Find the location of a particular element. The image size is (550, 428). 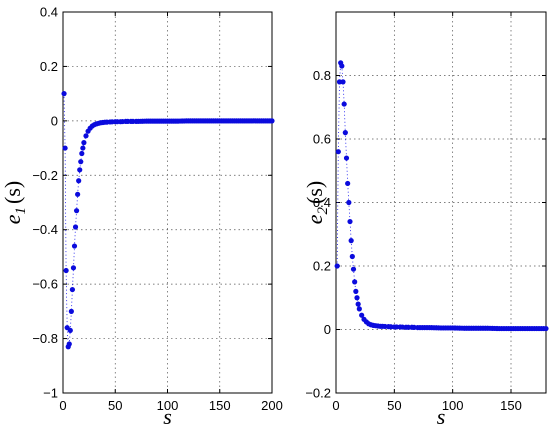

right-ytick-label: −0.2 is located at coordinates (318, 393).